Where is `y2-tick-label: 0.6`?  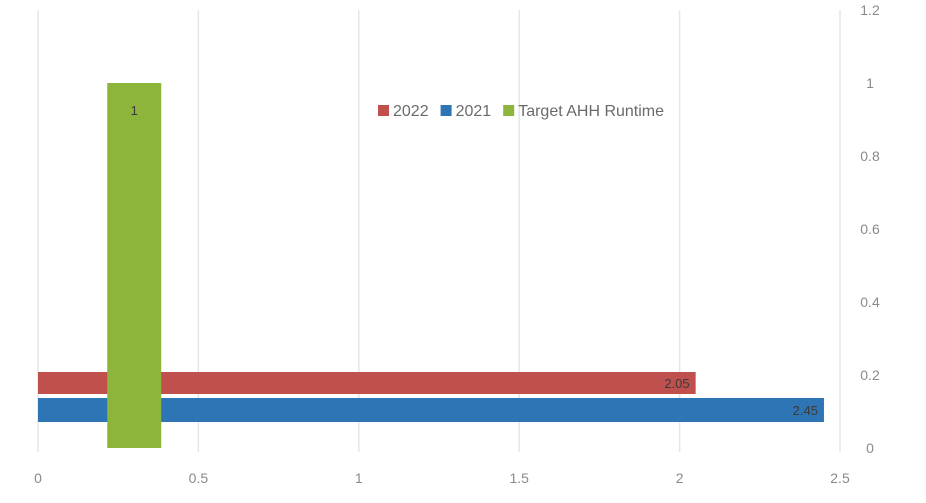
y2-tick-label: 0.6 is located at coordinates (870, 229).